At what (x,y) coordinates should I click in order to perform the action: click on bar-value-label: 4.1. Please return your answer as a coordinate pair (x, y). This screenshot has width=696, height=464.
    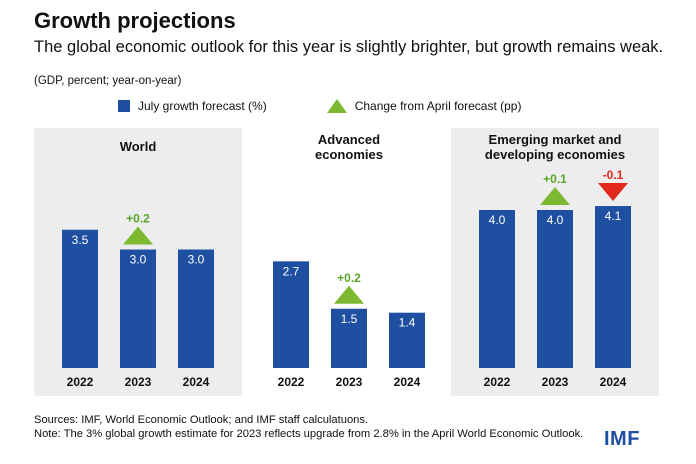
    Looking at the image, I should click on (613, 216).